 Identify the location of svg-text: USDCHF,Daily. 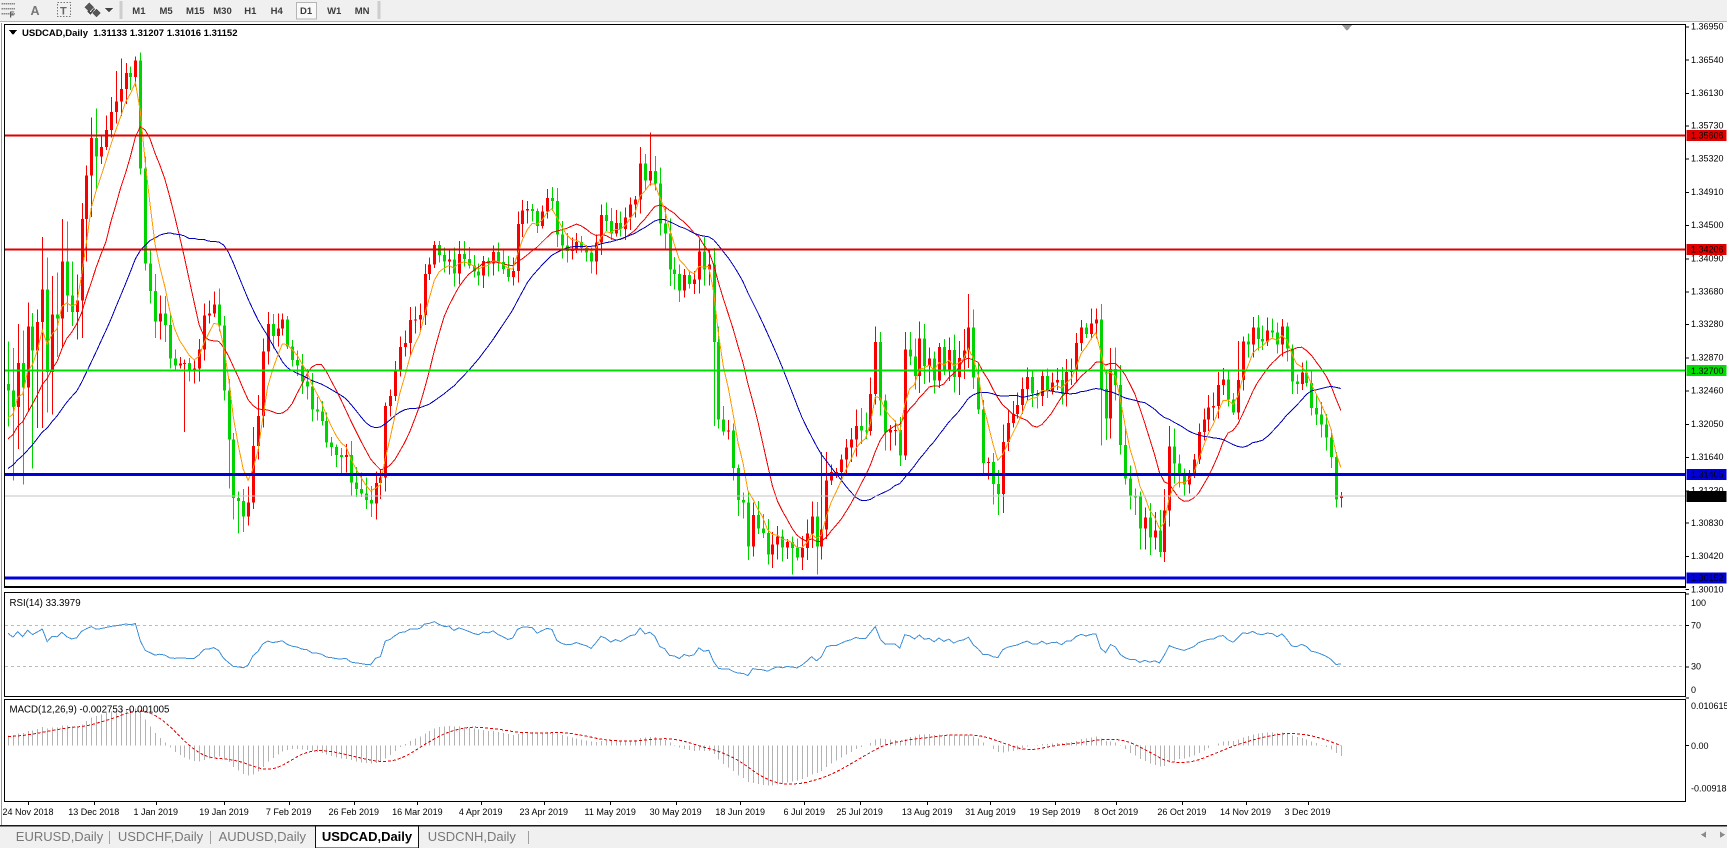
(161, 836).